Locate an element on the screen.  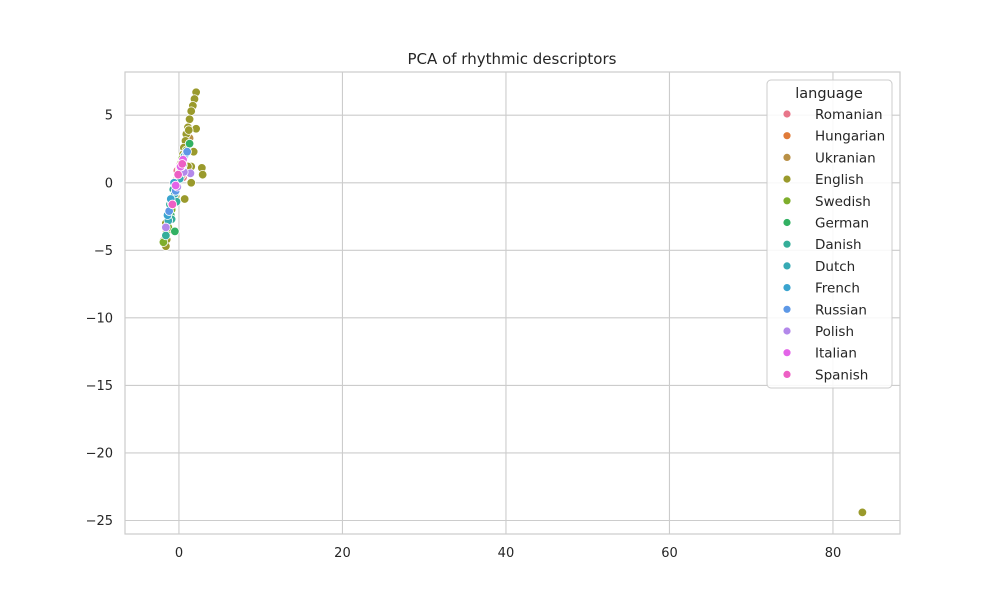
legend-label: Romanian is located at coordinates (849, 115).